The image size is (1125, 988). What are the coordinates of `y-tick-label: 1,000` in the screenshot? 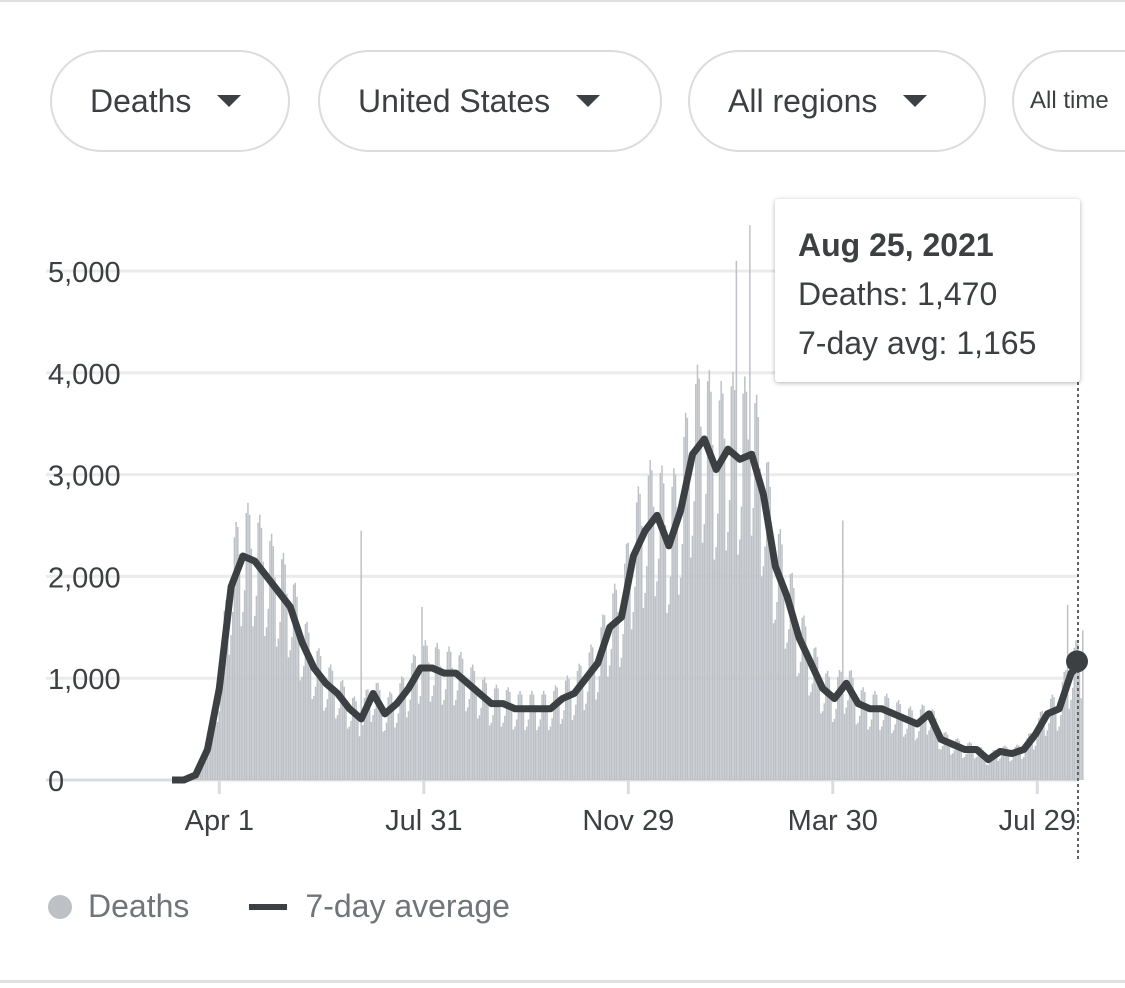 It's located at (84, 680).